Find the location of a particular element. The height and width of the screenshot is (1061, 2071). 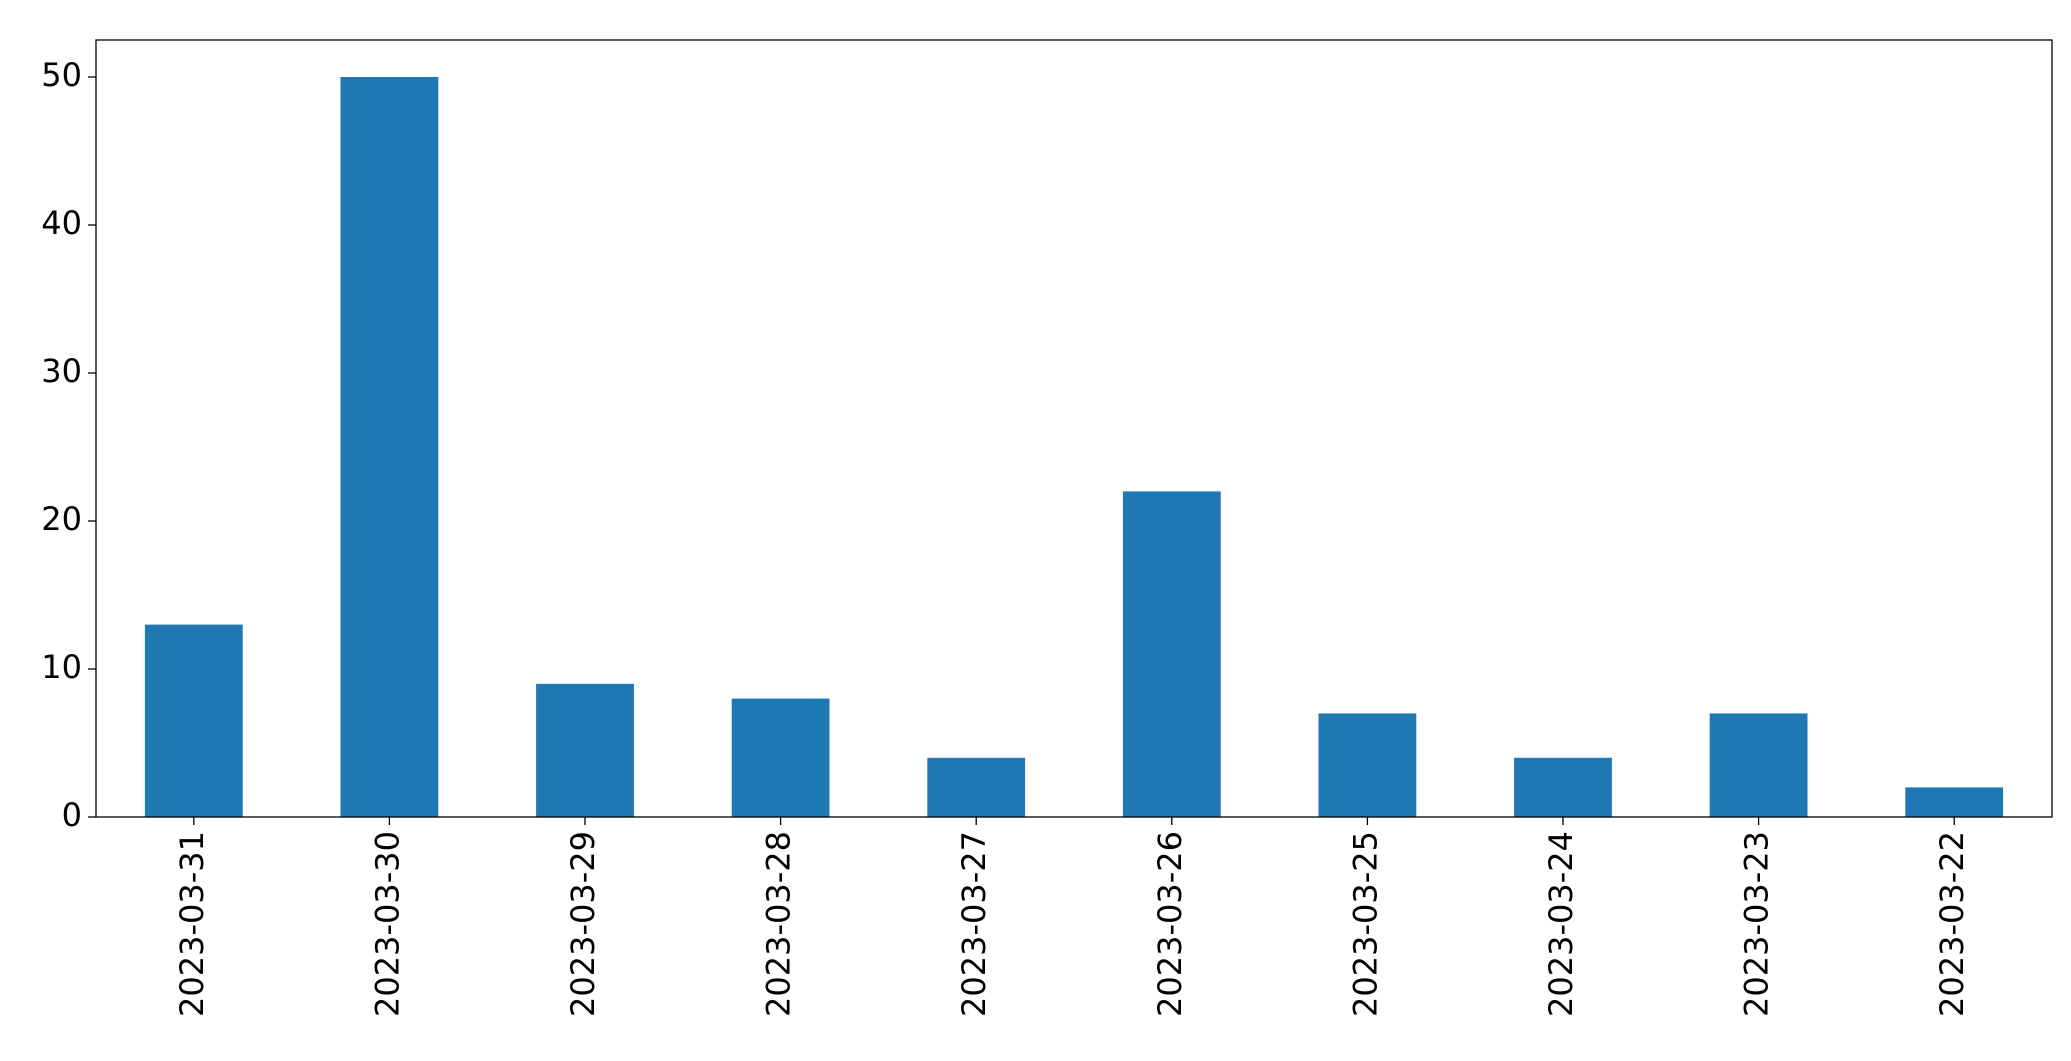

x-tick-label: 2023-03-28 is located at coordinates (779, 924).